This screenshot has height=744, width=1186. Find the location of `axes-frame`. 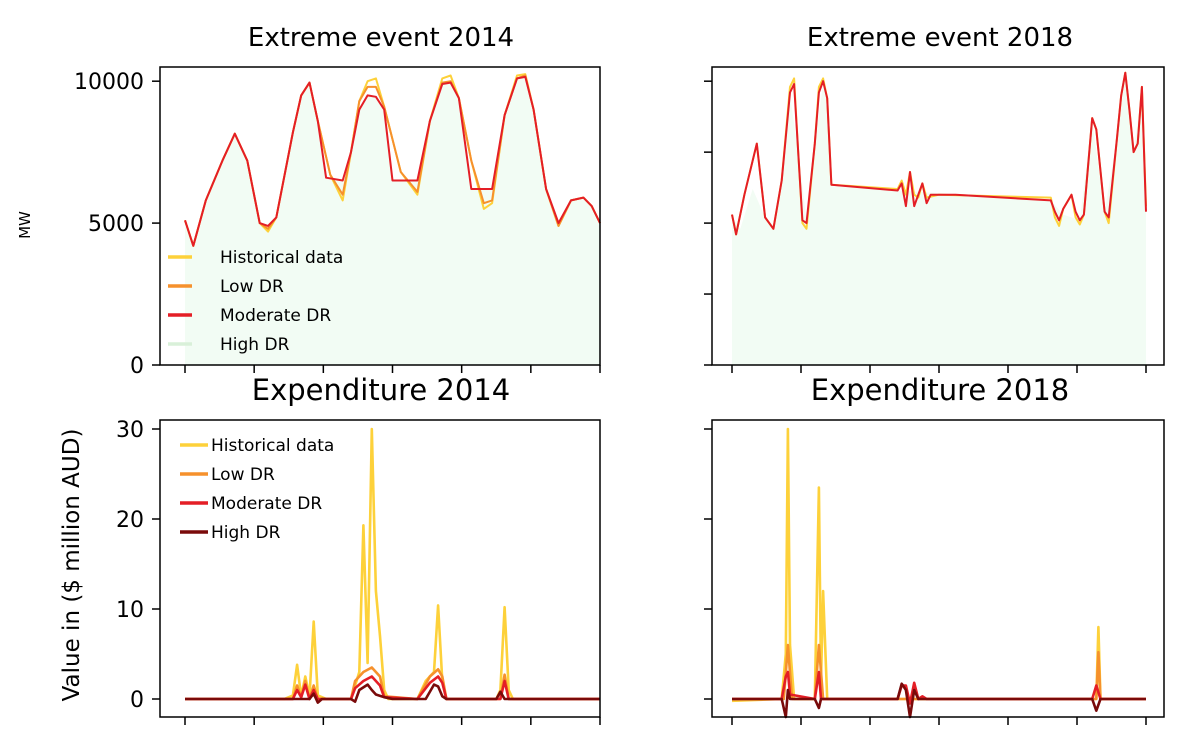

axes-frame is located at coordinates (380, 568).